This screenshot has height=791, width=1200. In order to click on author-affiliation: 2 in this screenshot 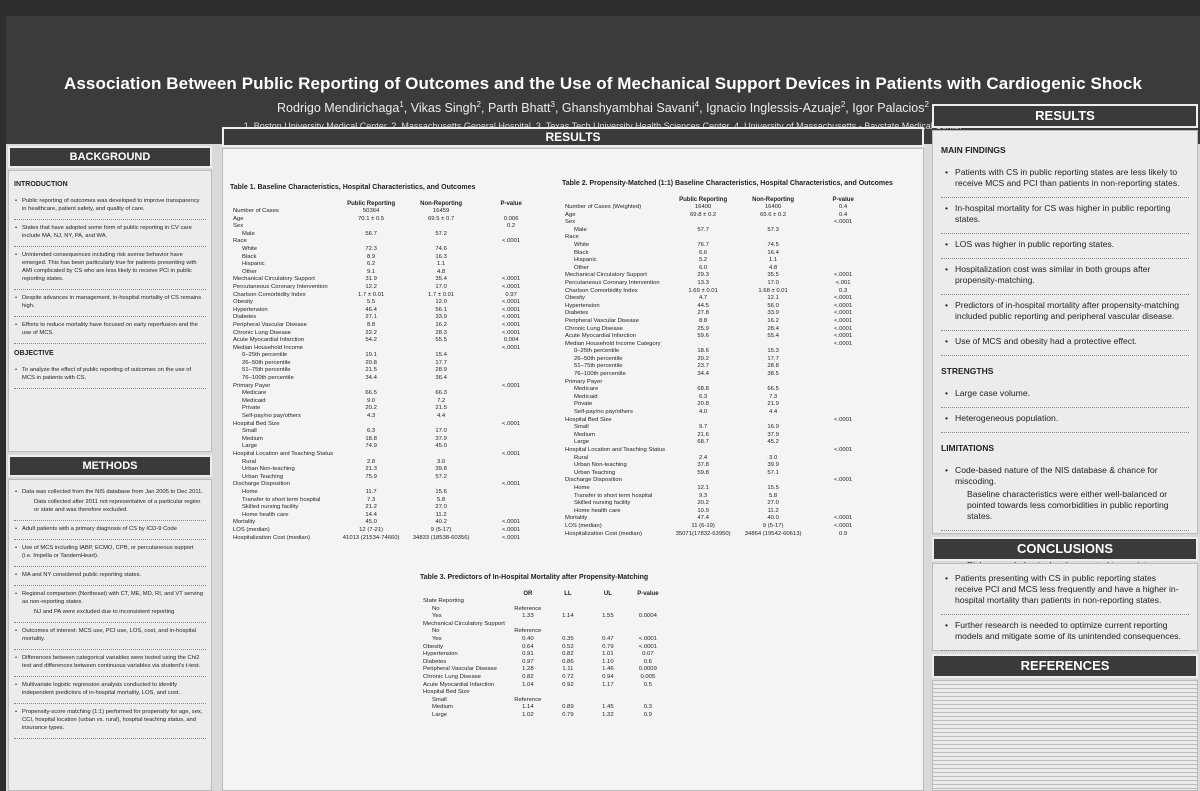, I will do `click(926, 104)`.